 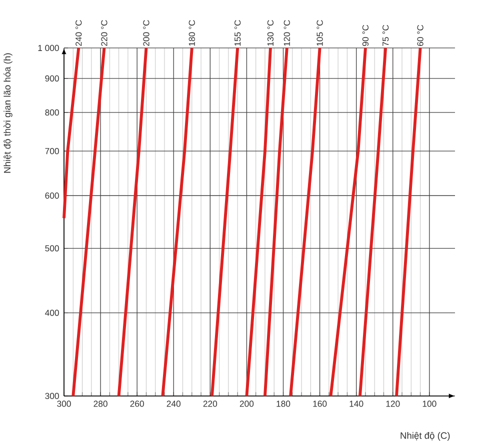 I want to click on x-tick-label: 240, so click(x=173, y=403).